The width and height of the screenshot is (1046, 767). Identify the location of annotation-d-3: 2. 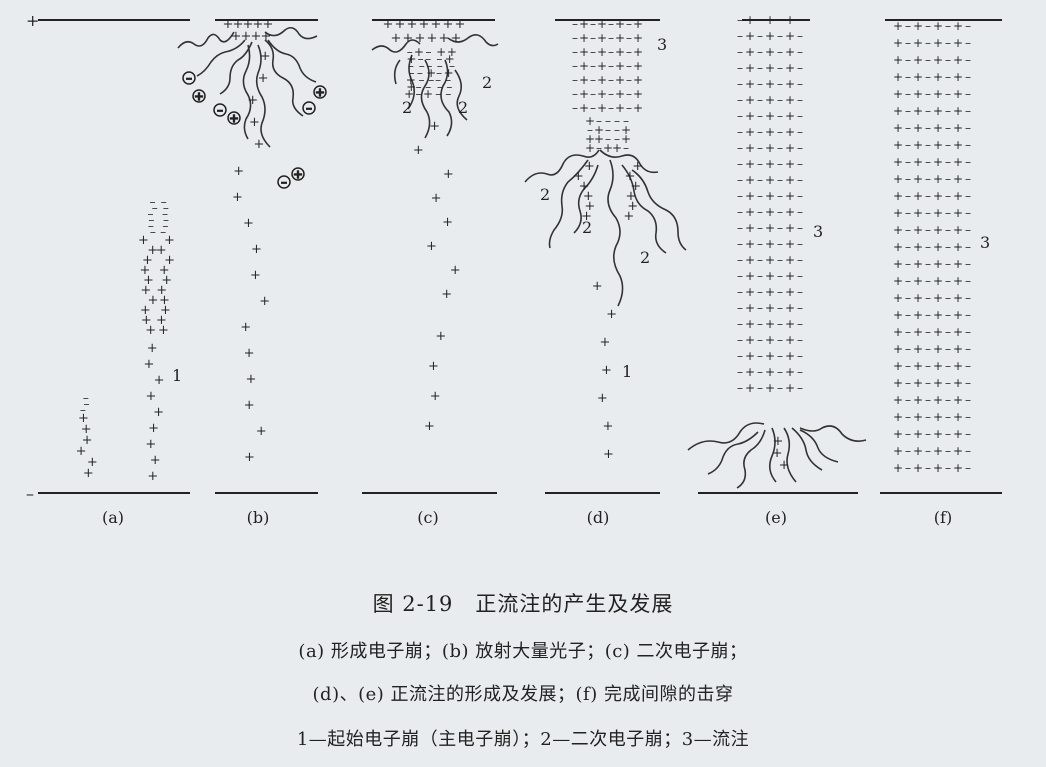
(587, 227).